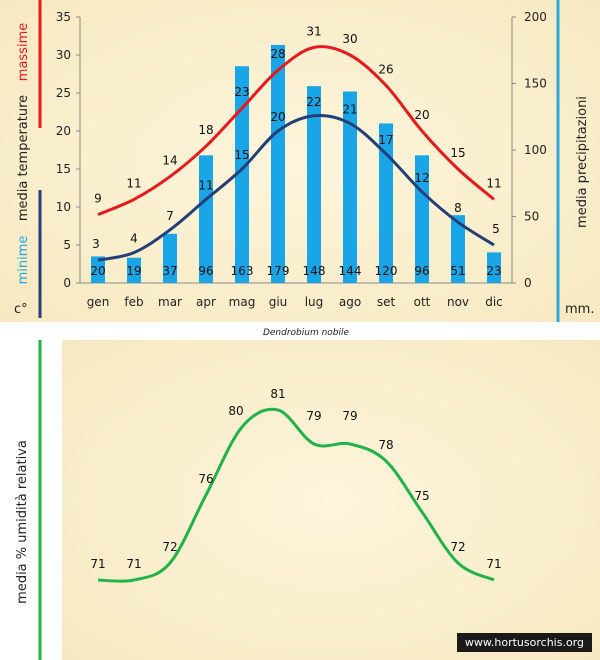 The image size is (600, 660). What do you see at coordinates (314, 271) in the screenshot?
I see `precipitation-data-label: 148` at bounding box center [314, 271].